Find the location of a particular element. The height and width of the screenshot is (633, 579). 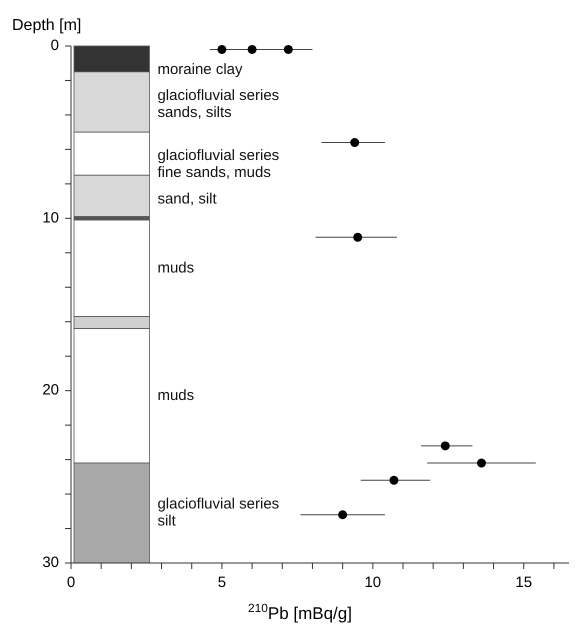

x-axis-title: $^{210}$Pb [mBq/g] is located at coordinates (300, 612).